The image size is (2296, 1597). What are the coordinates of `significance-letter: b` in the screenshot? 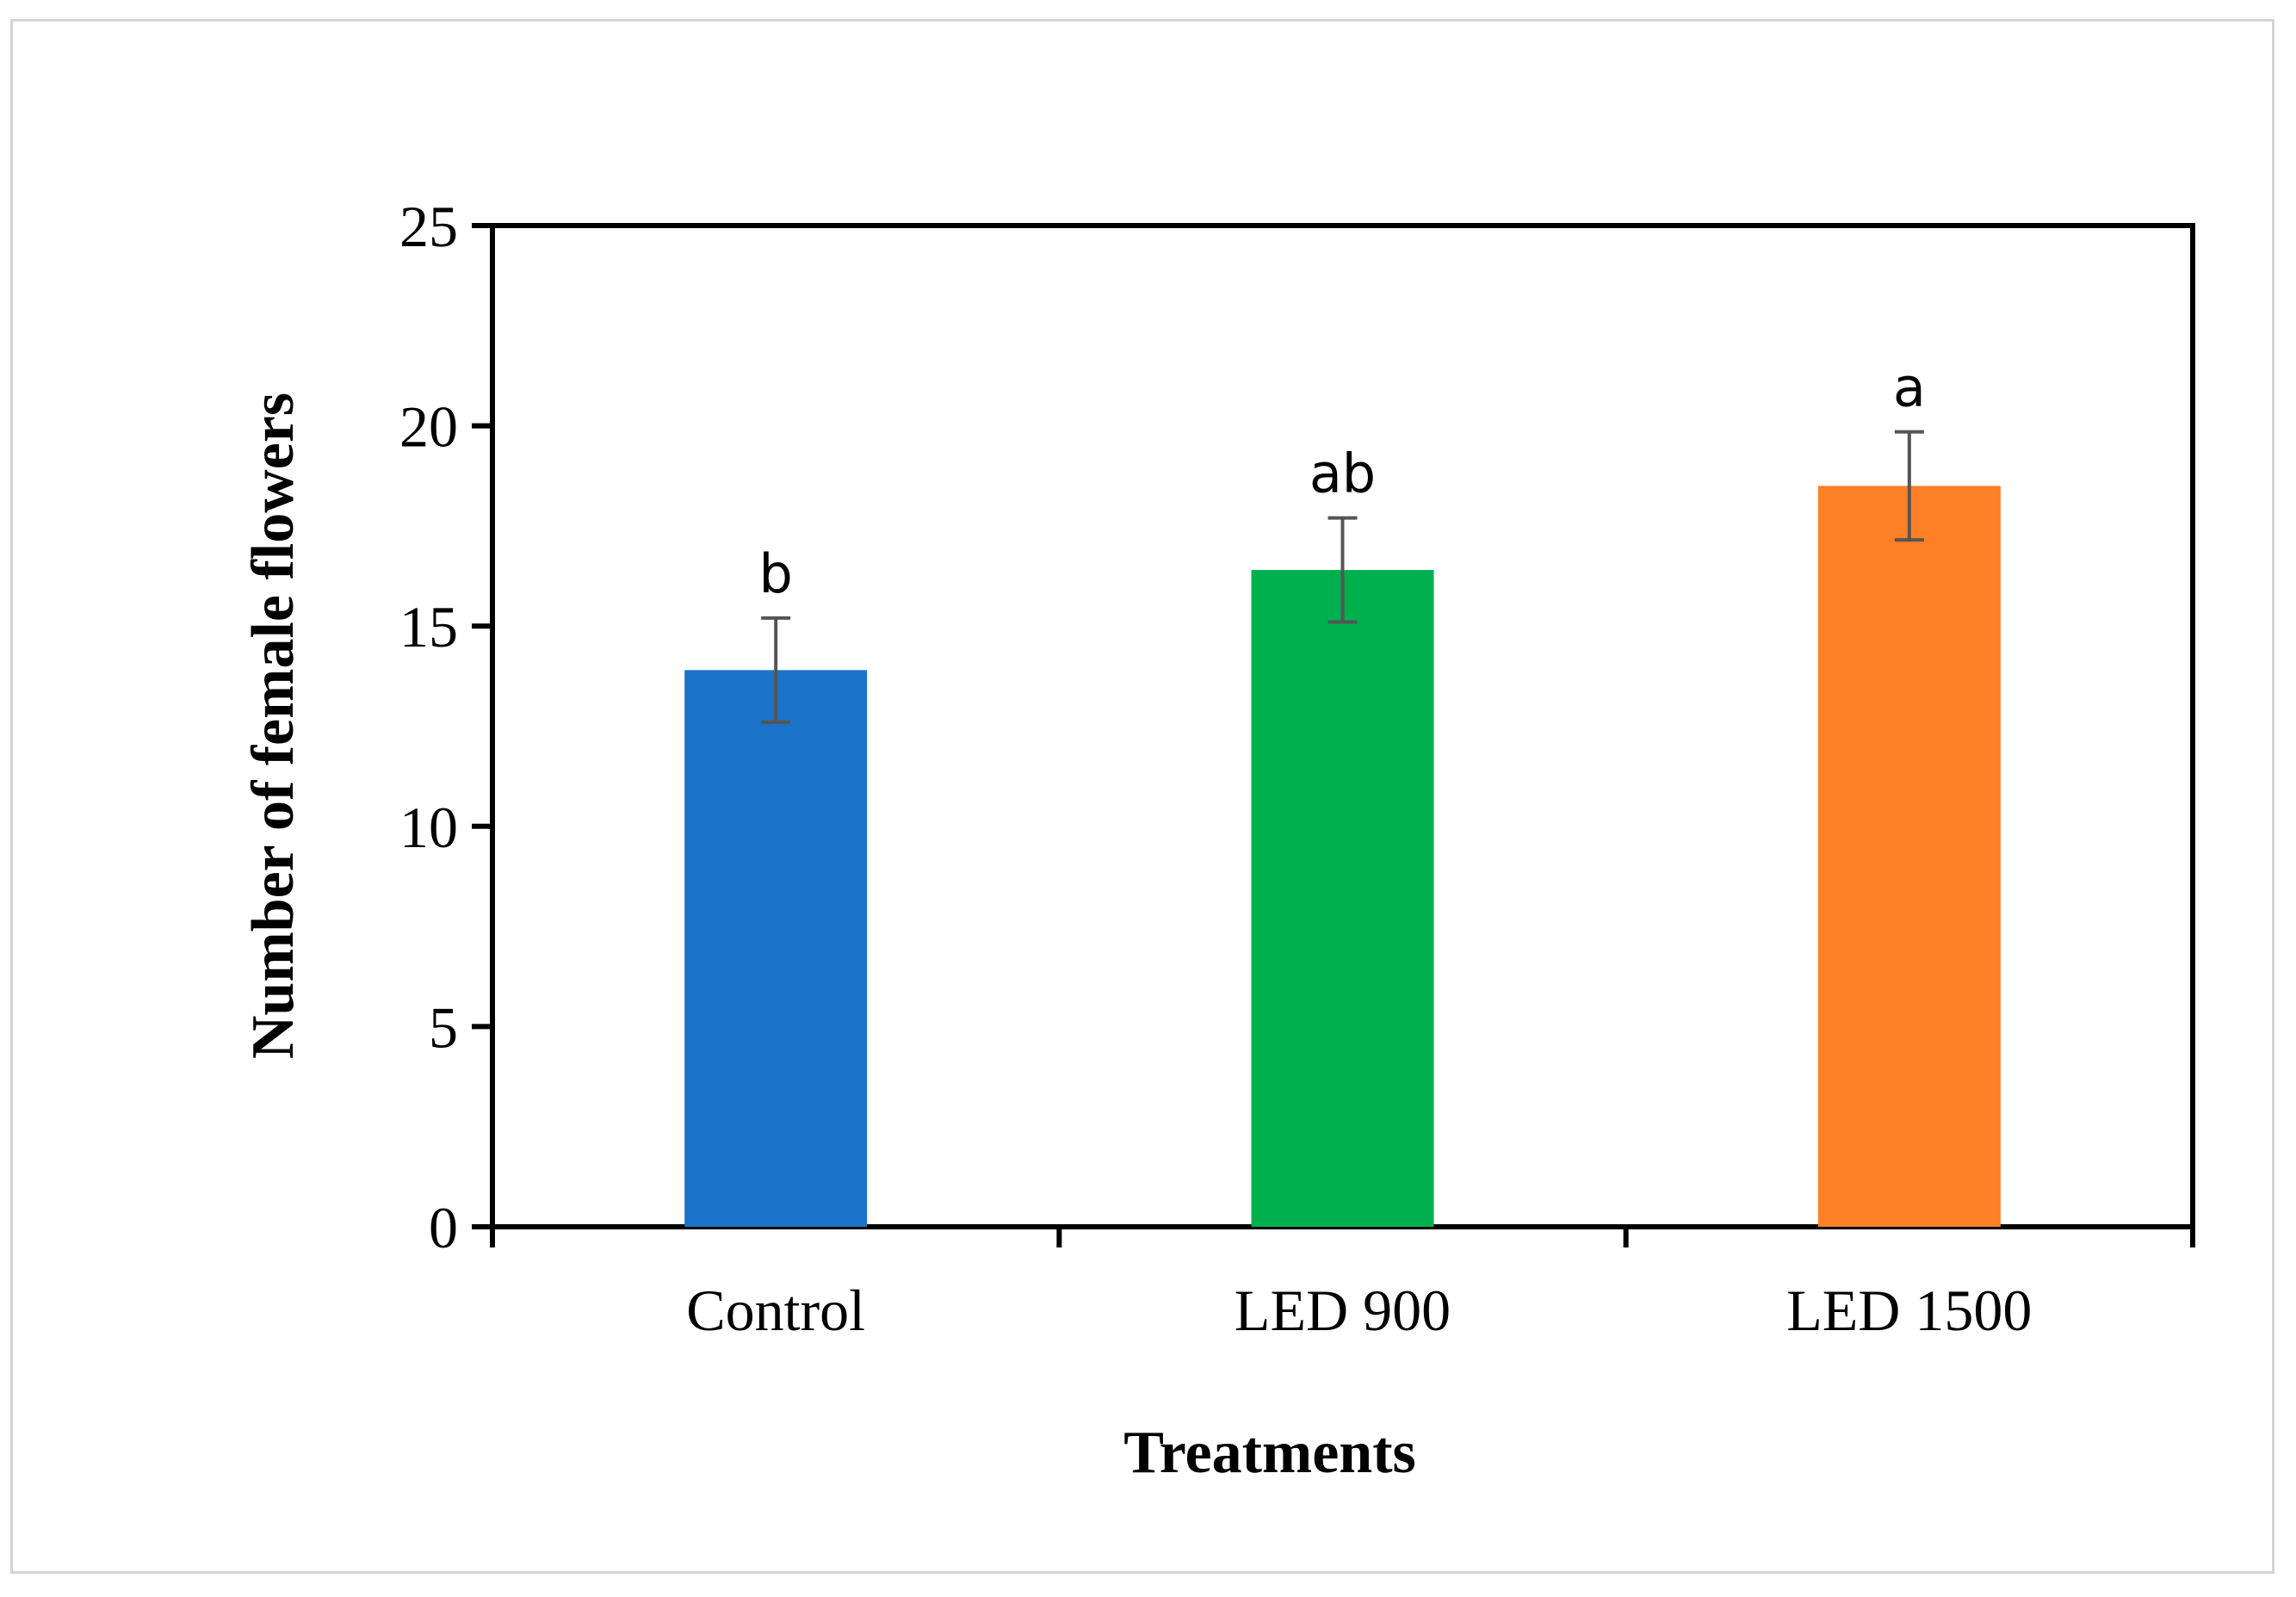 It's located at (775, 573).